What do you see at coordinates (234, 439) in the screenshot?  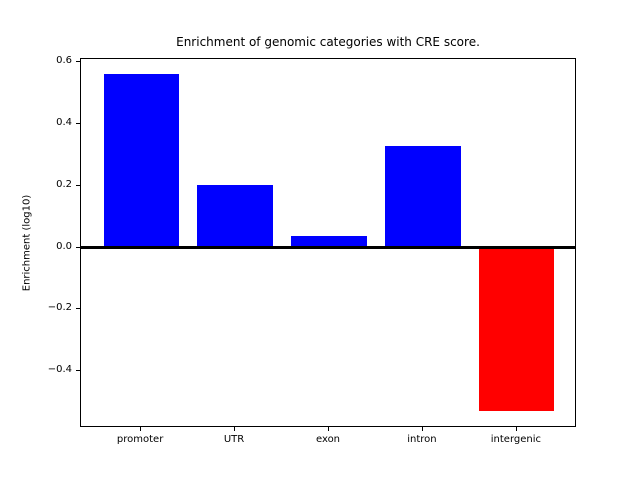 I see `x-tick-label-UTR: UTR` at bounding box center [234, 439].